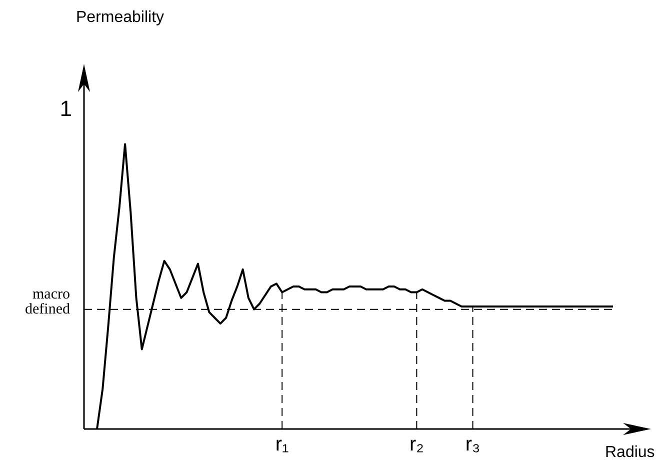 Image resolution: width=662 pixels, height=461 pixels. What do you see at coordinates (120, 17) in the screenshot?
I see `text: Permeability` at bounding box center [120, 17].